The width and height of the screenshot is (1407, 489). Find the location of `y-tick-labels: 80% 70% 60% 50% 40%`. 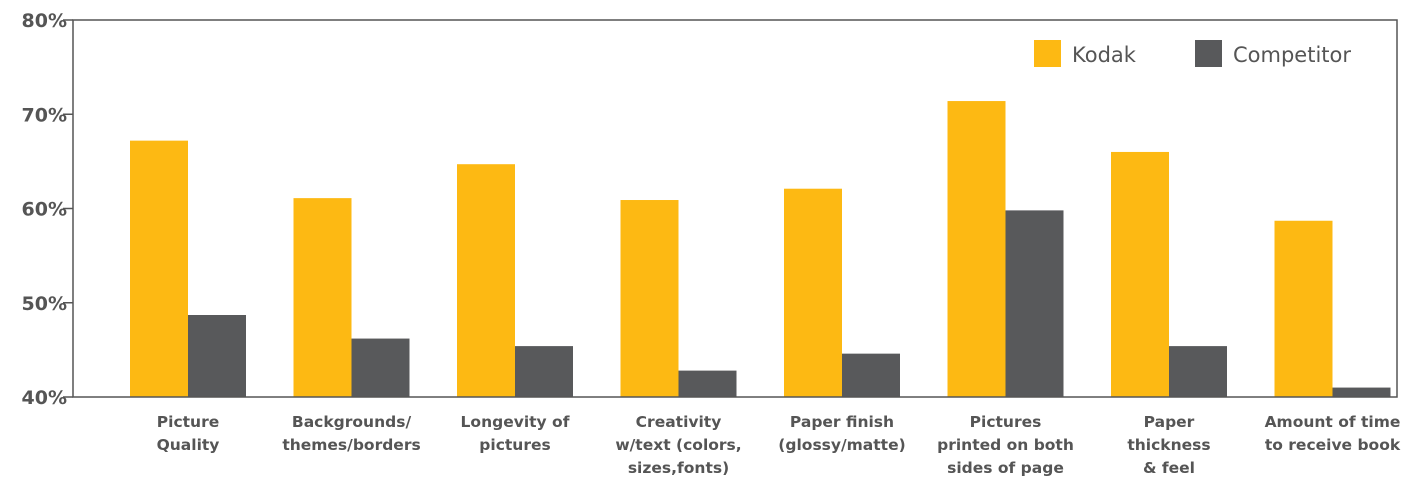

y-tick-labels: 80% 70% 60% 50% 40% is located at coordinates (44, 209).